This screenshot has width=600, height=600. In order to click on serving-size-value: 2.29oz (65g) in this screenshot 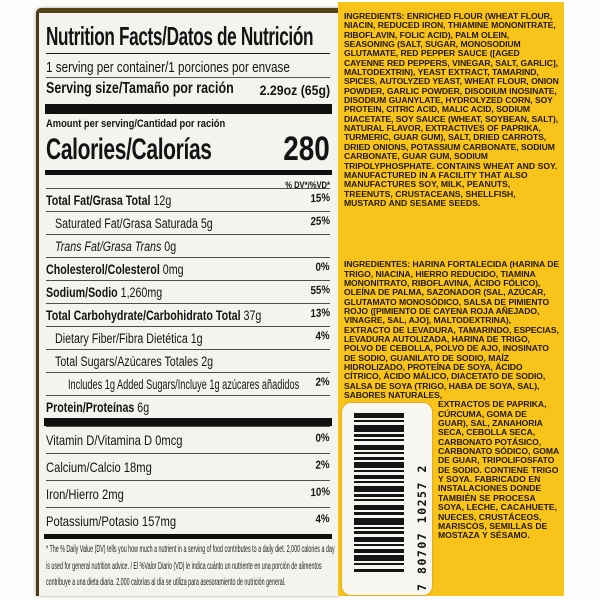, I will do `click(294, 90)`.